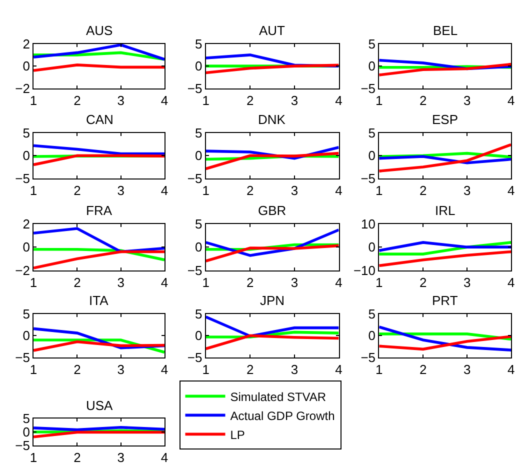  I want to click on chart-title: ITA, so click(99, 300).